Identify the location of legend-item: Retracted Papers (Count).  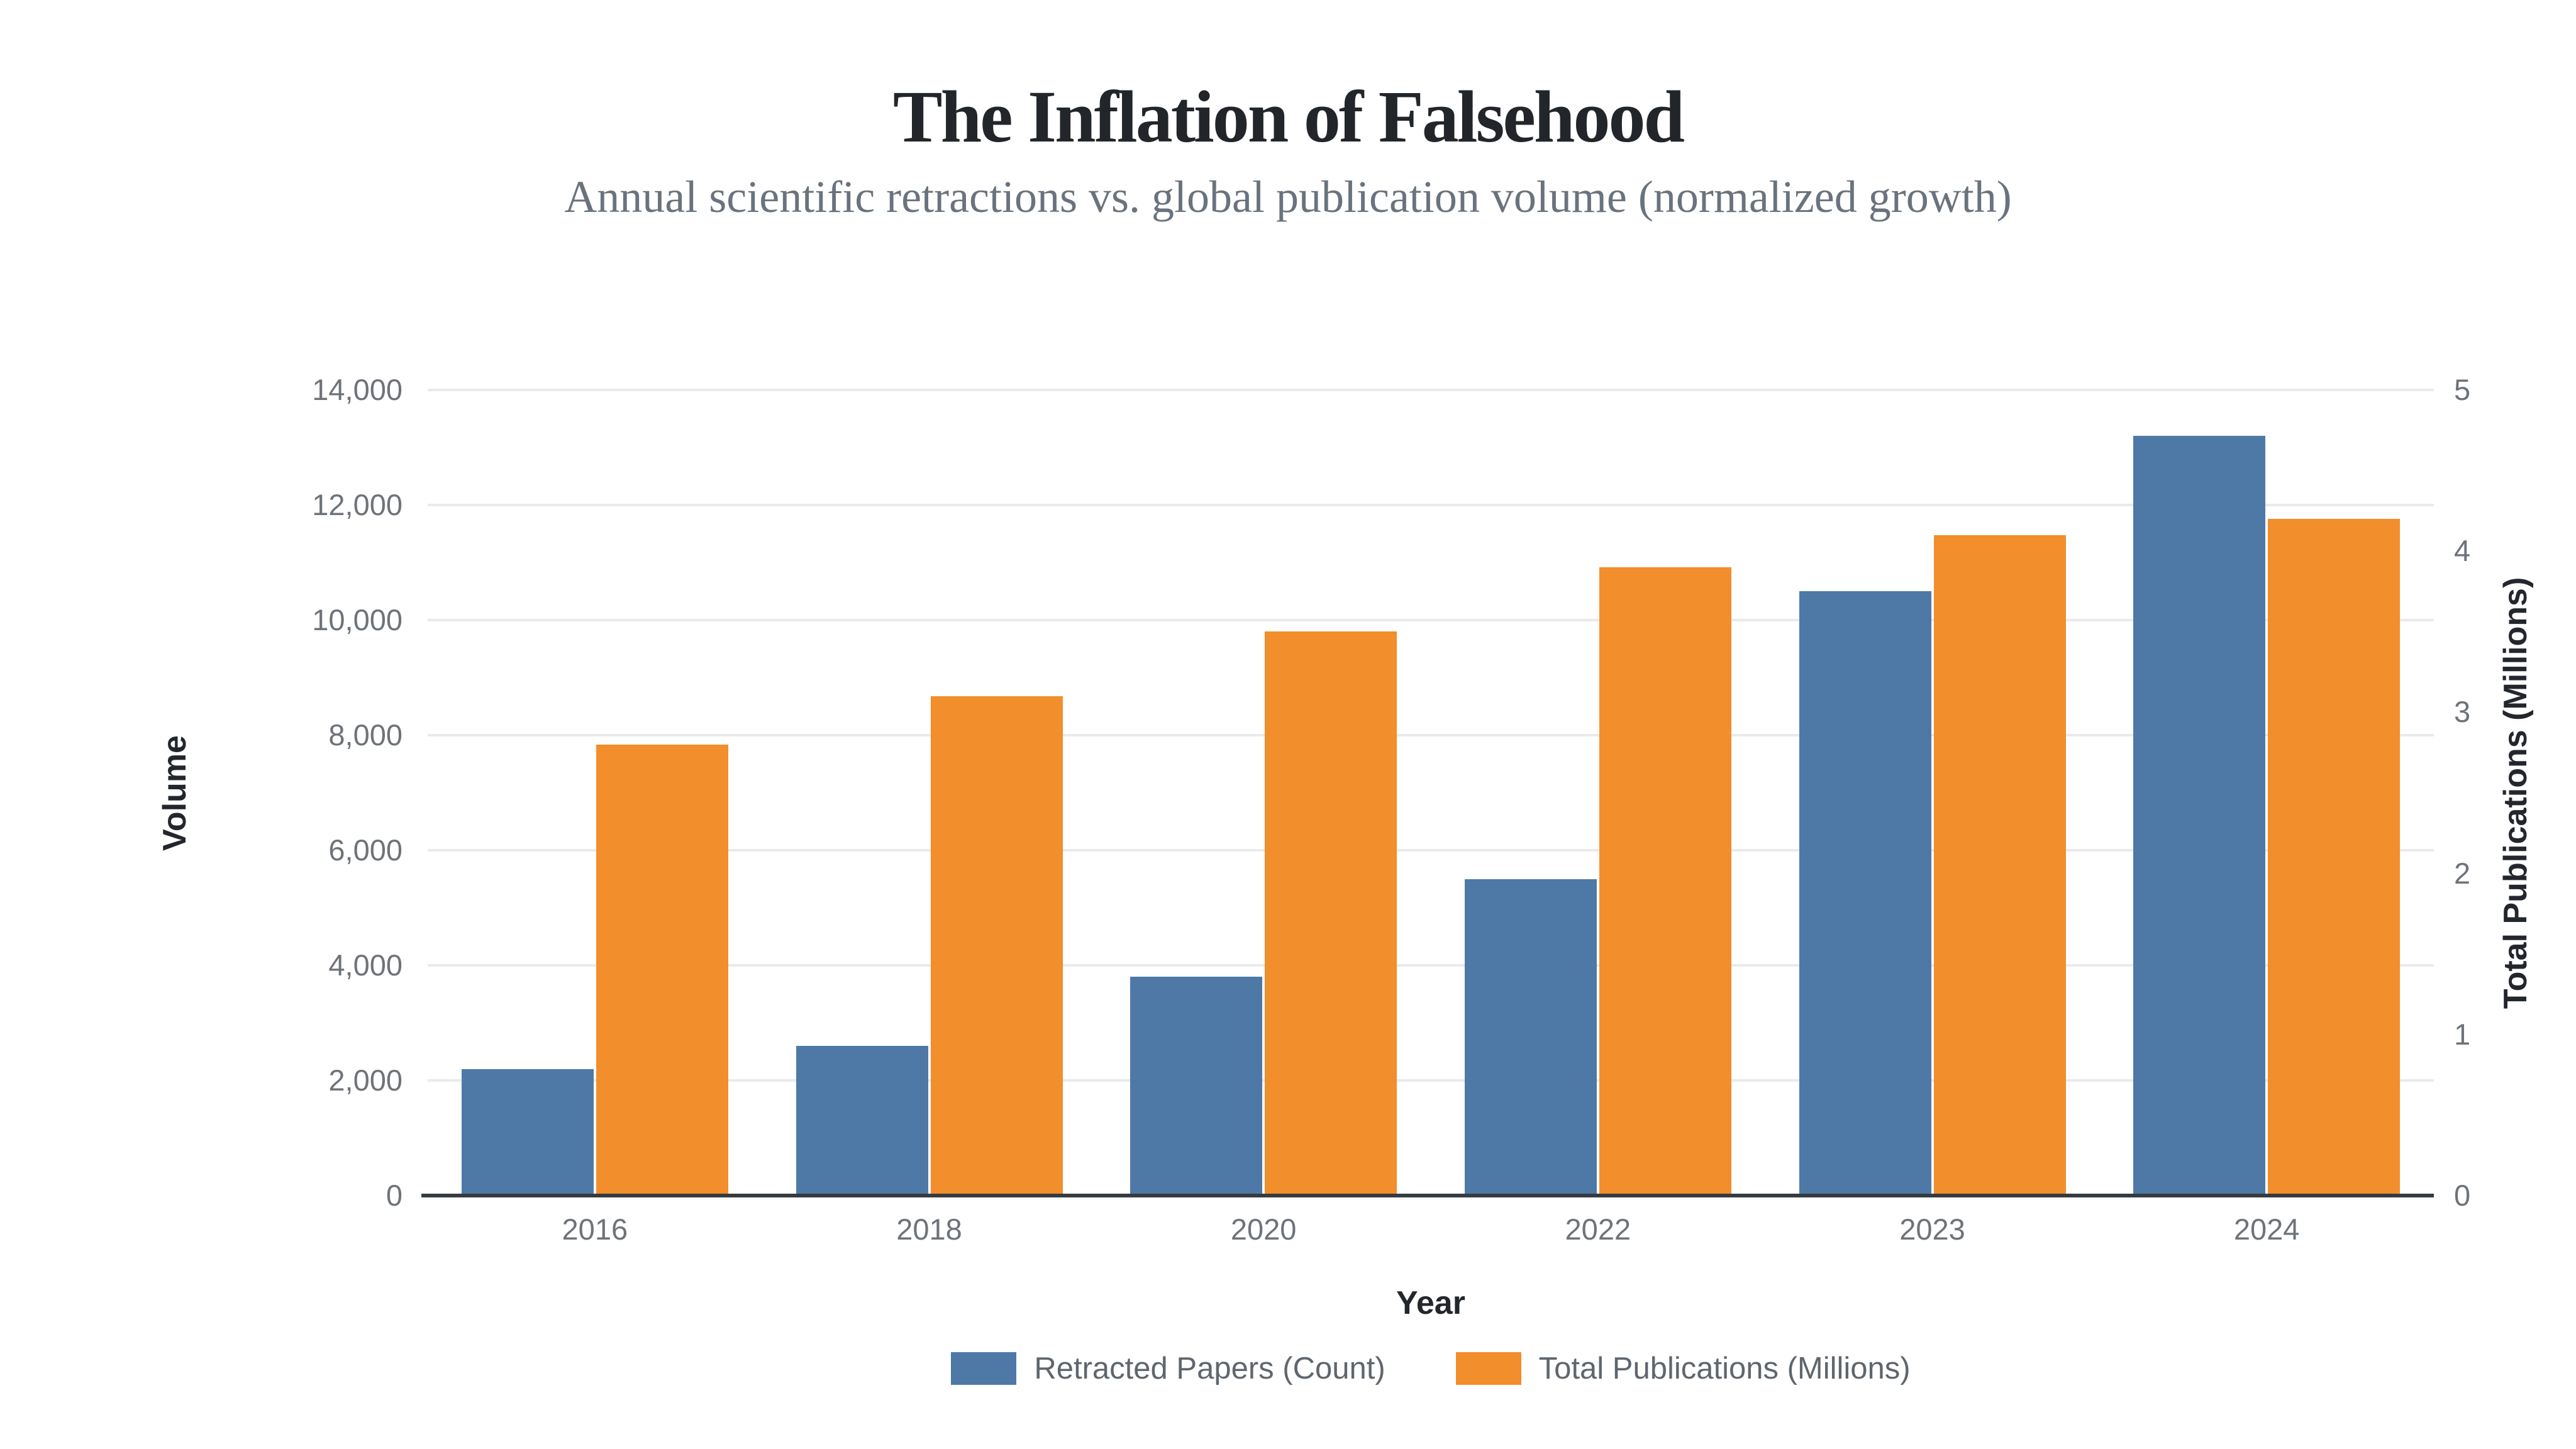
(1168, 1368).